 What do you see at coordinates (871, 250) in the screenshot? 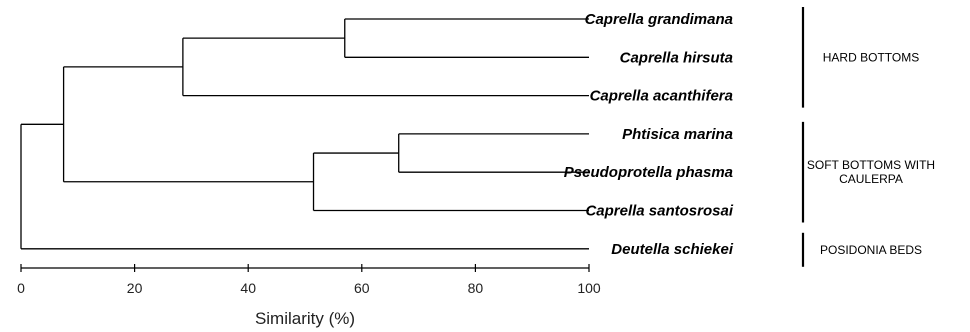
I see `group-label: POSIDONIA BEDS` at bounding box center [871, 250].